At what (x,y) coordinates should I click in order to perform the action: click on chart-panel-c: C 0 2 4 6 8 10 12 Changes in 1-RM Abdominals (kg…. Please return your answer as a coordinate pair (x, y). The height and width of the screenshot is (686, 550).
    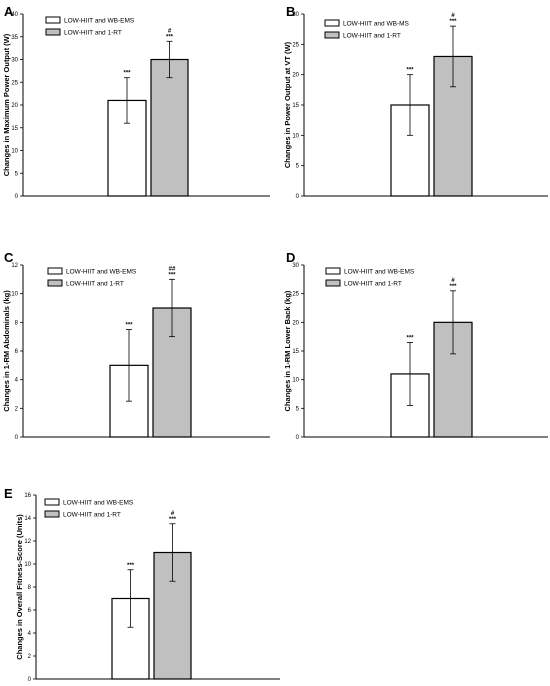
    Looking at the image, I should click on (136, 345).